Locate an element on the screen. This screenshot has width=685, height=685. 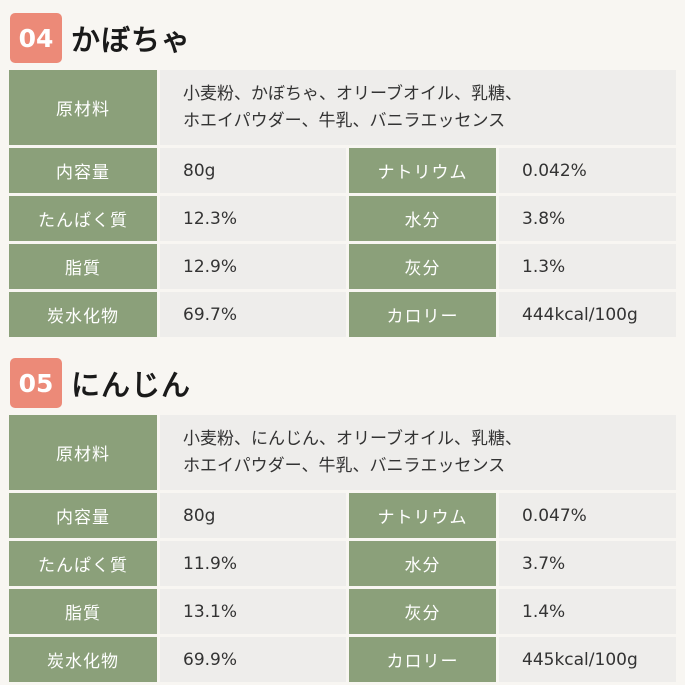
row-value: 445kcal/100g is located at coordinates (587, 659).